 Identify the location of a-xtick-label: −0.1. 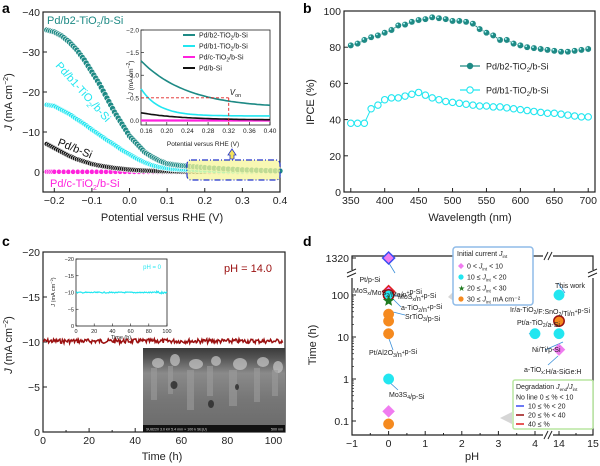
(92, 201).